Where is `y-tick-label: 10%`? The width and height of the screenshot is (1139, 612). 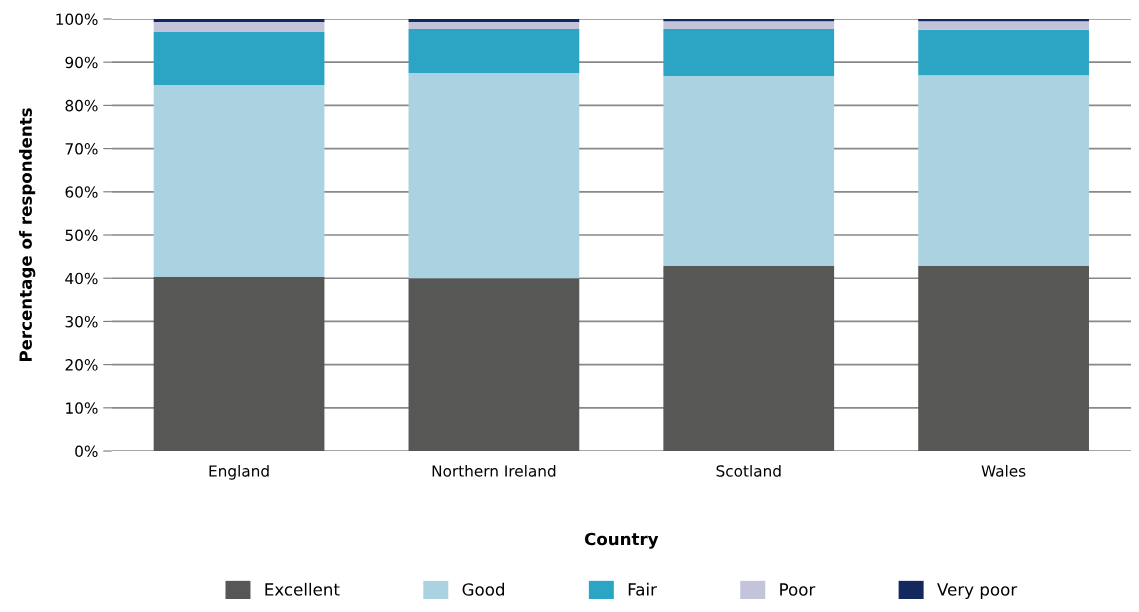
y-tick-label: 10% is located at coordinates (82, 408).